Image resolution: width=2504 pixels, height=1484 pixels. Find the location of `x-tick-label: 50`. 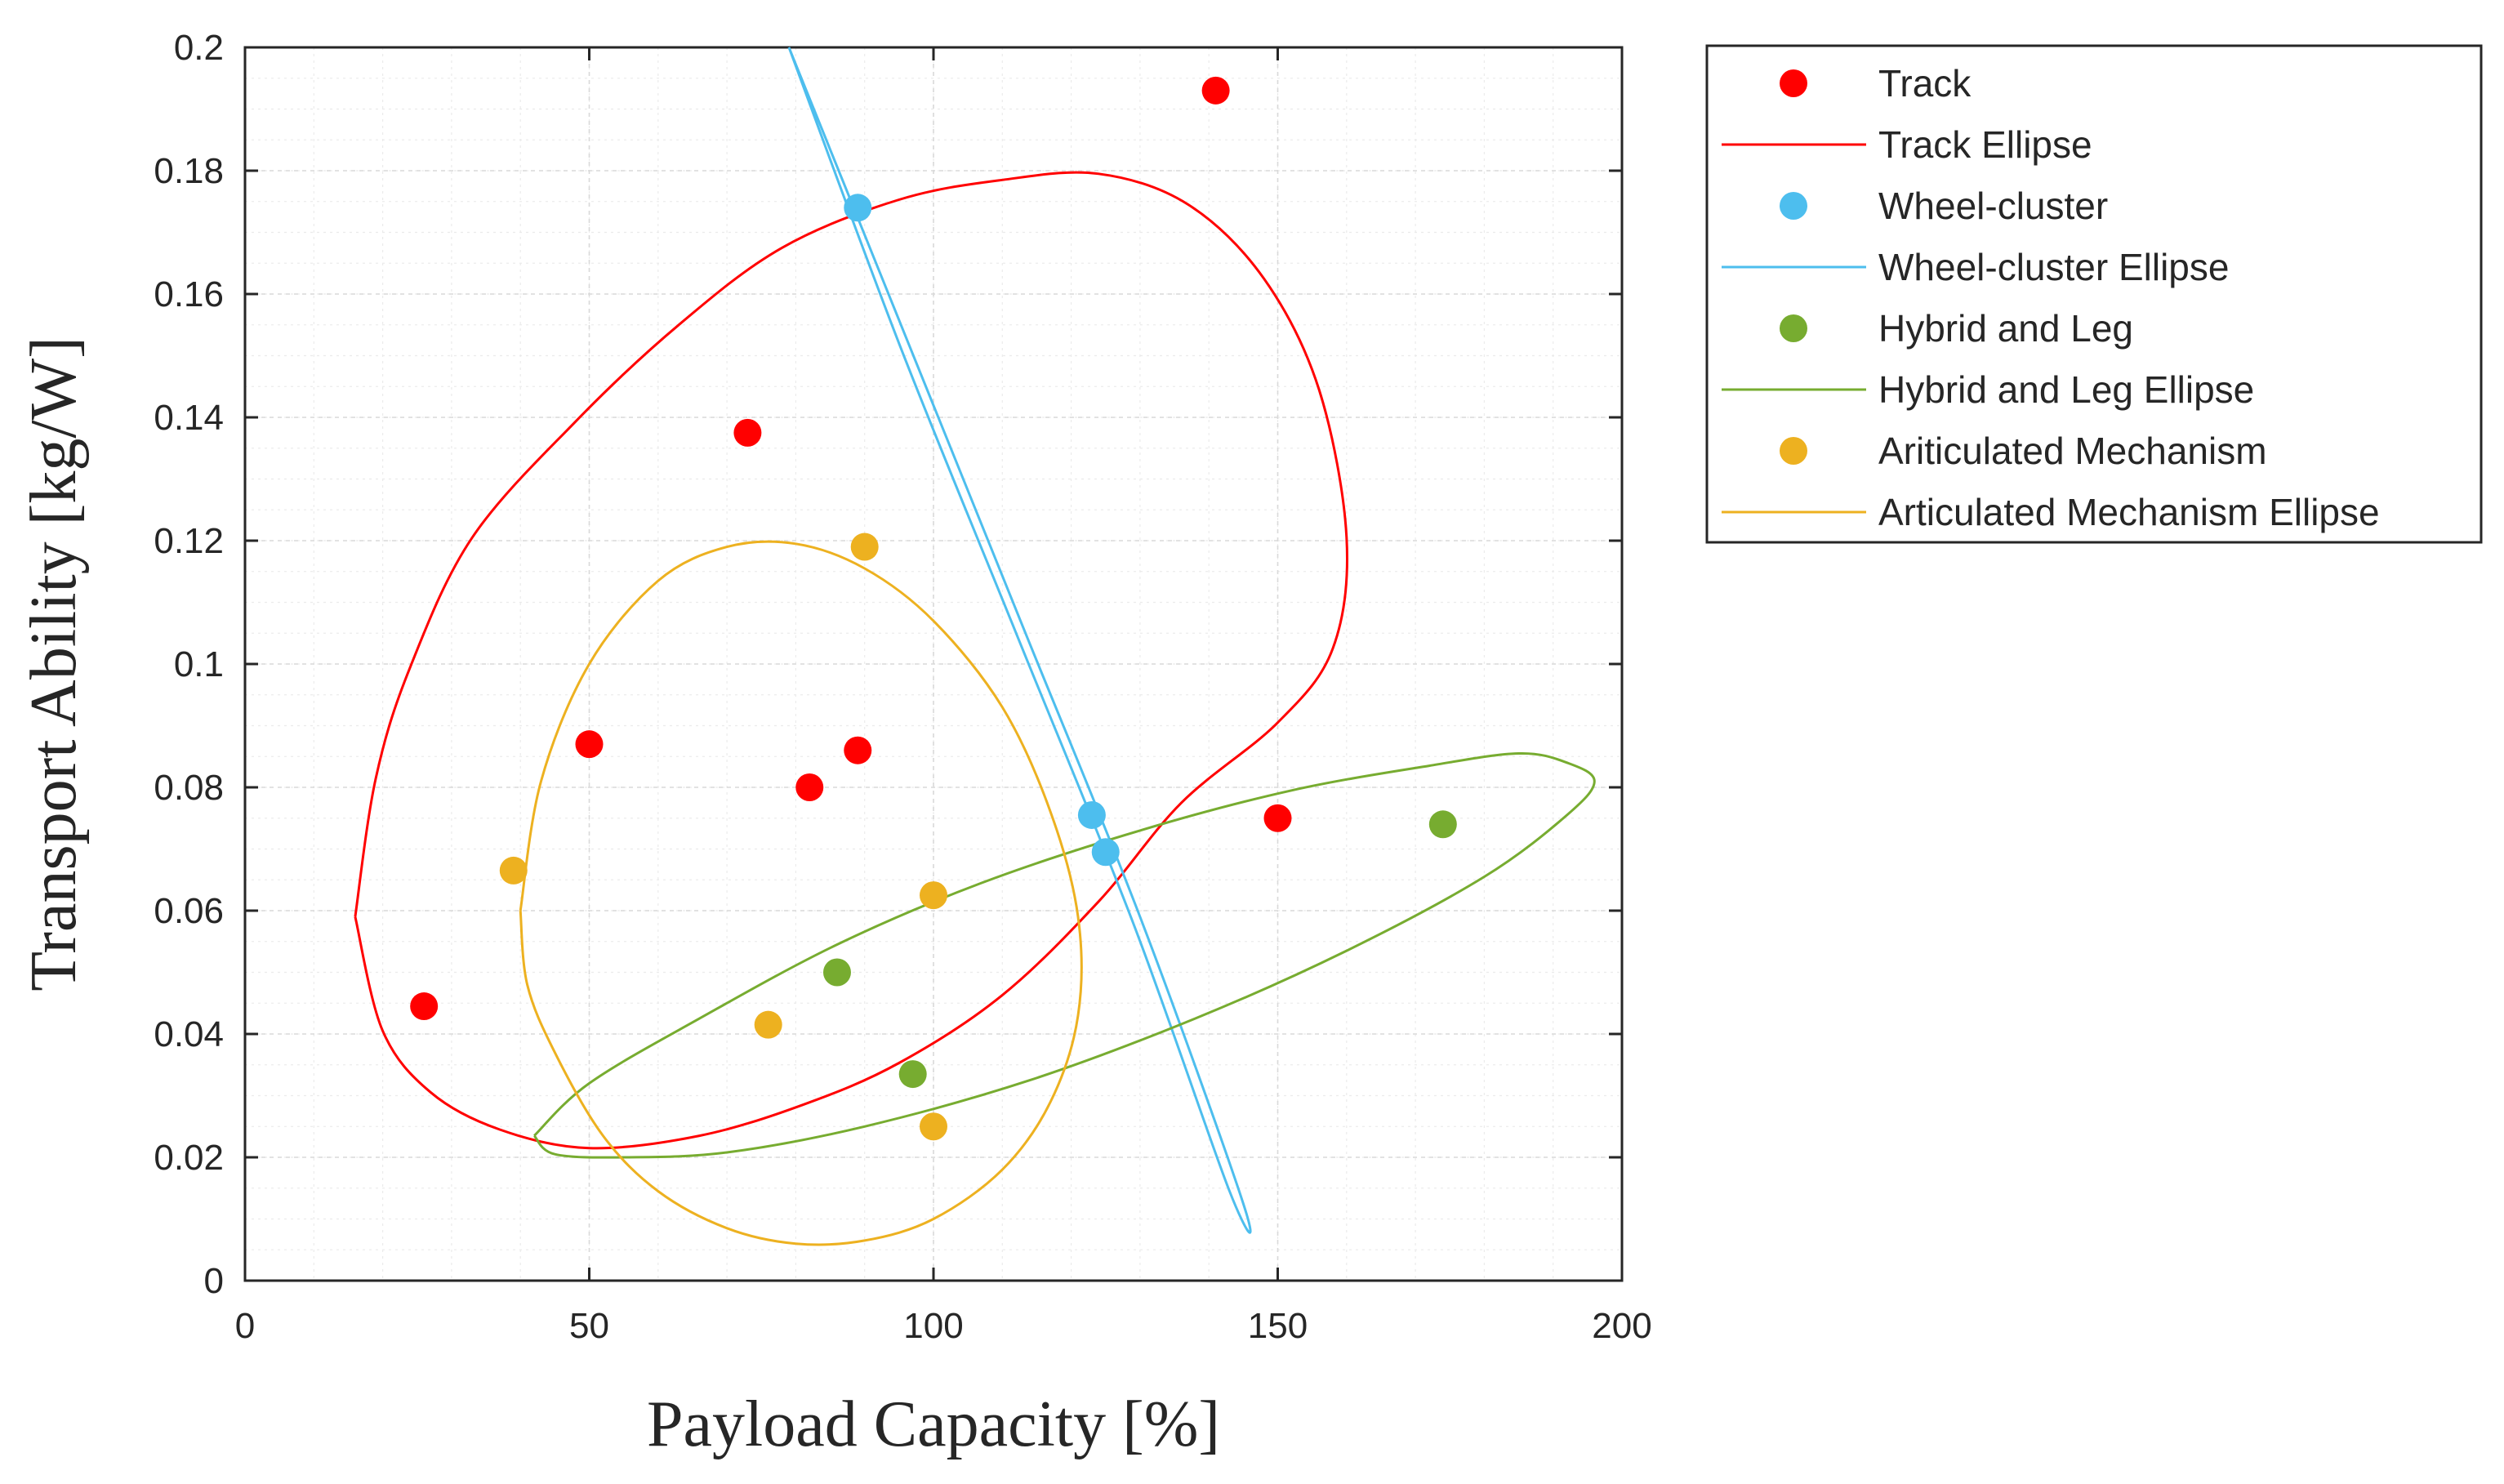

x-tick-label: 50 is located at coordinates (589, 1326).